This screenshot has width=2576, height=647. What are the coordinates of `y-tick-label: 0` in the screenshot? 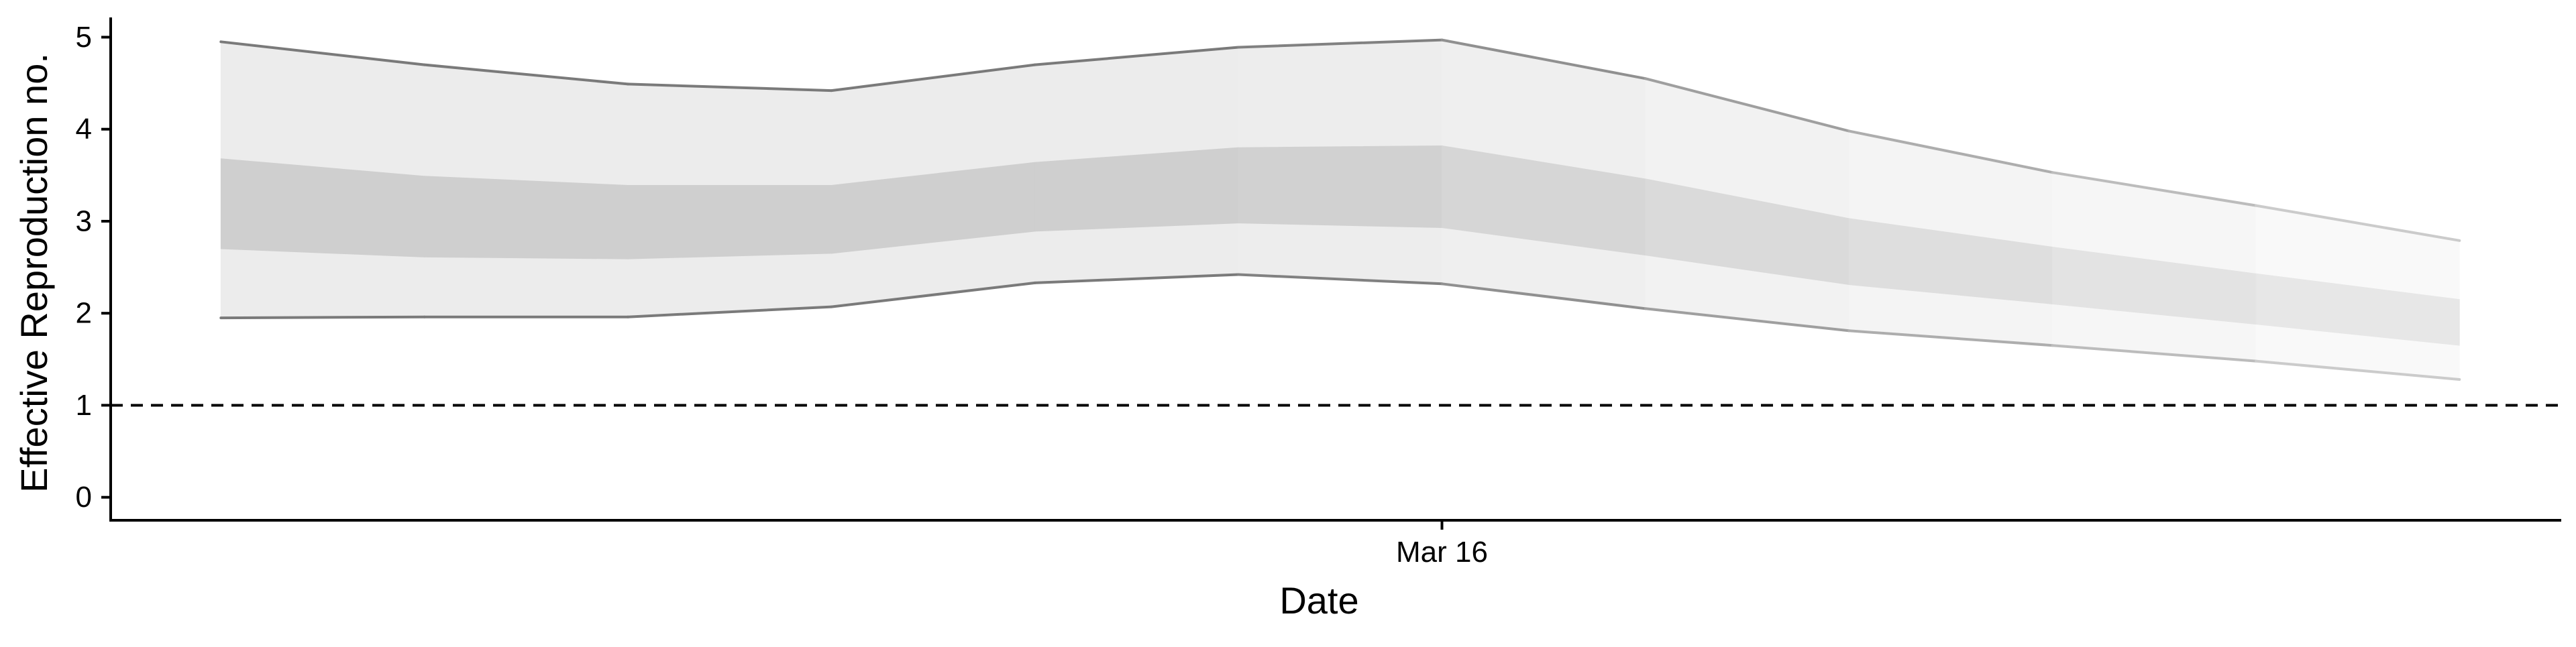 It's located at (84, 498).